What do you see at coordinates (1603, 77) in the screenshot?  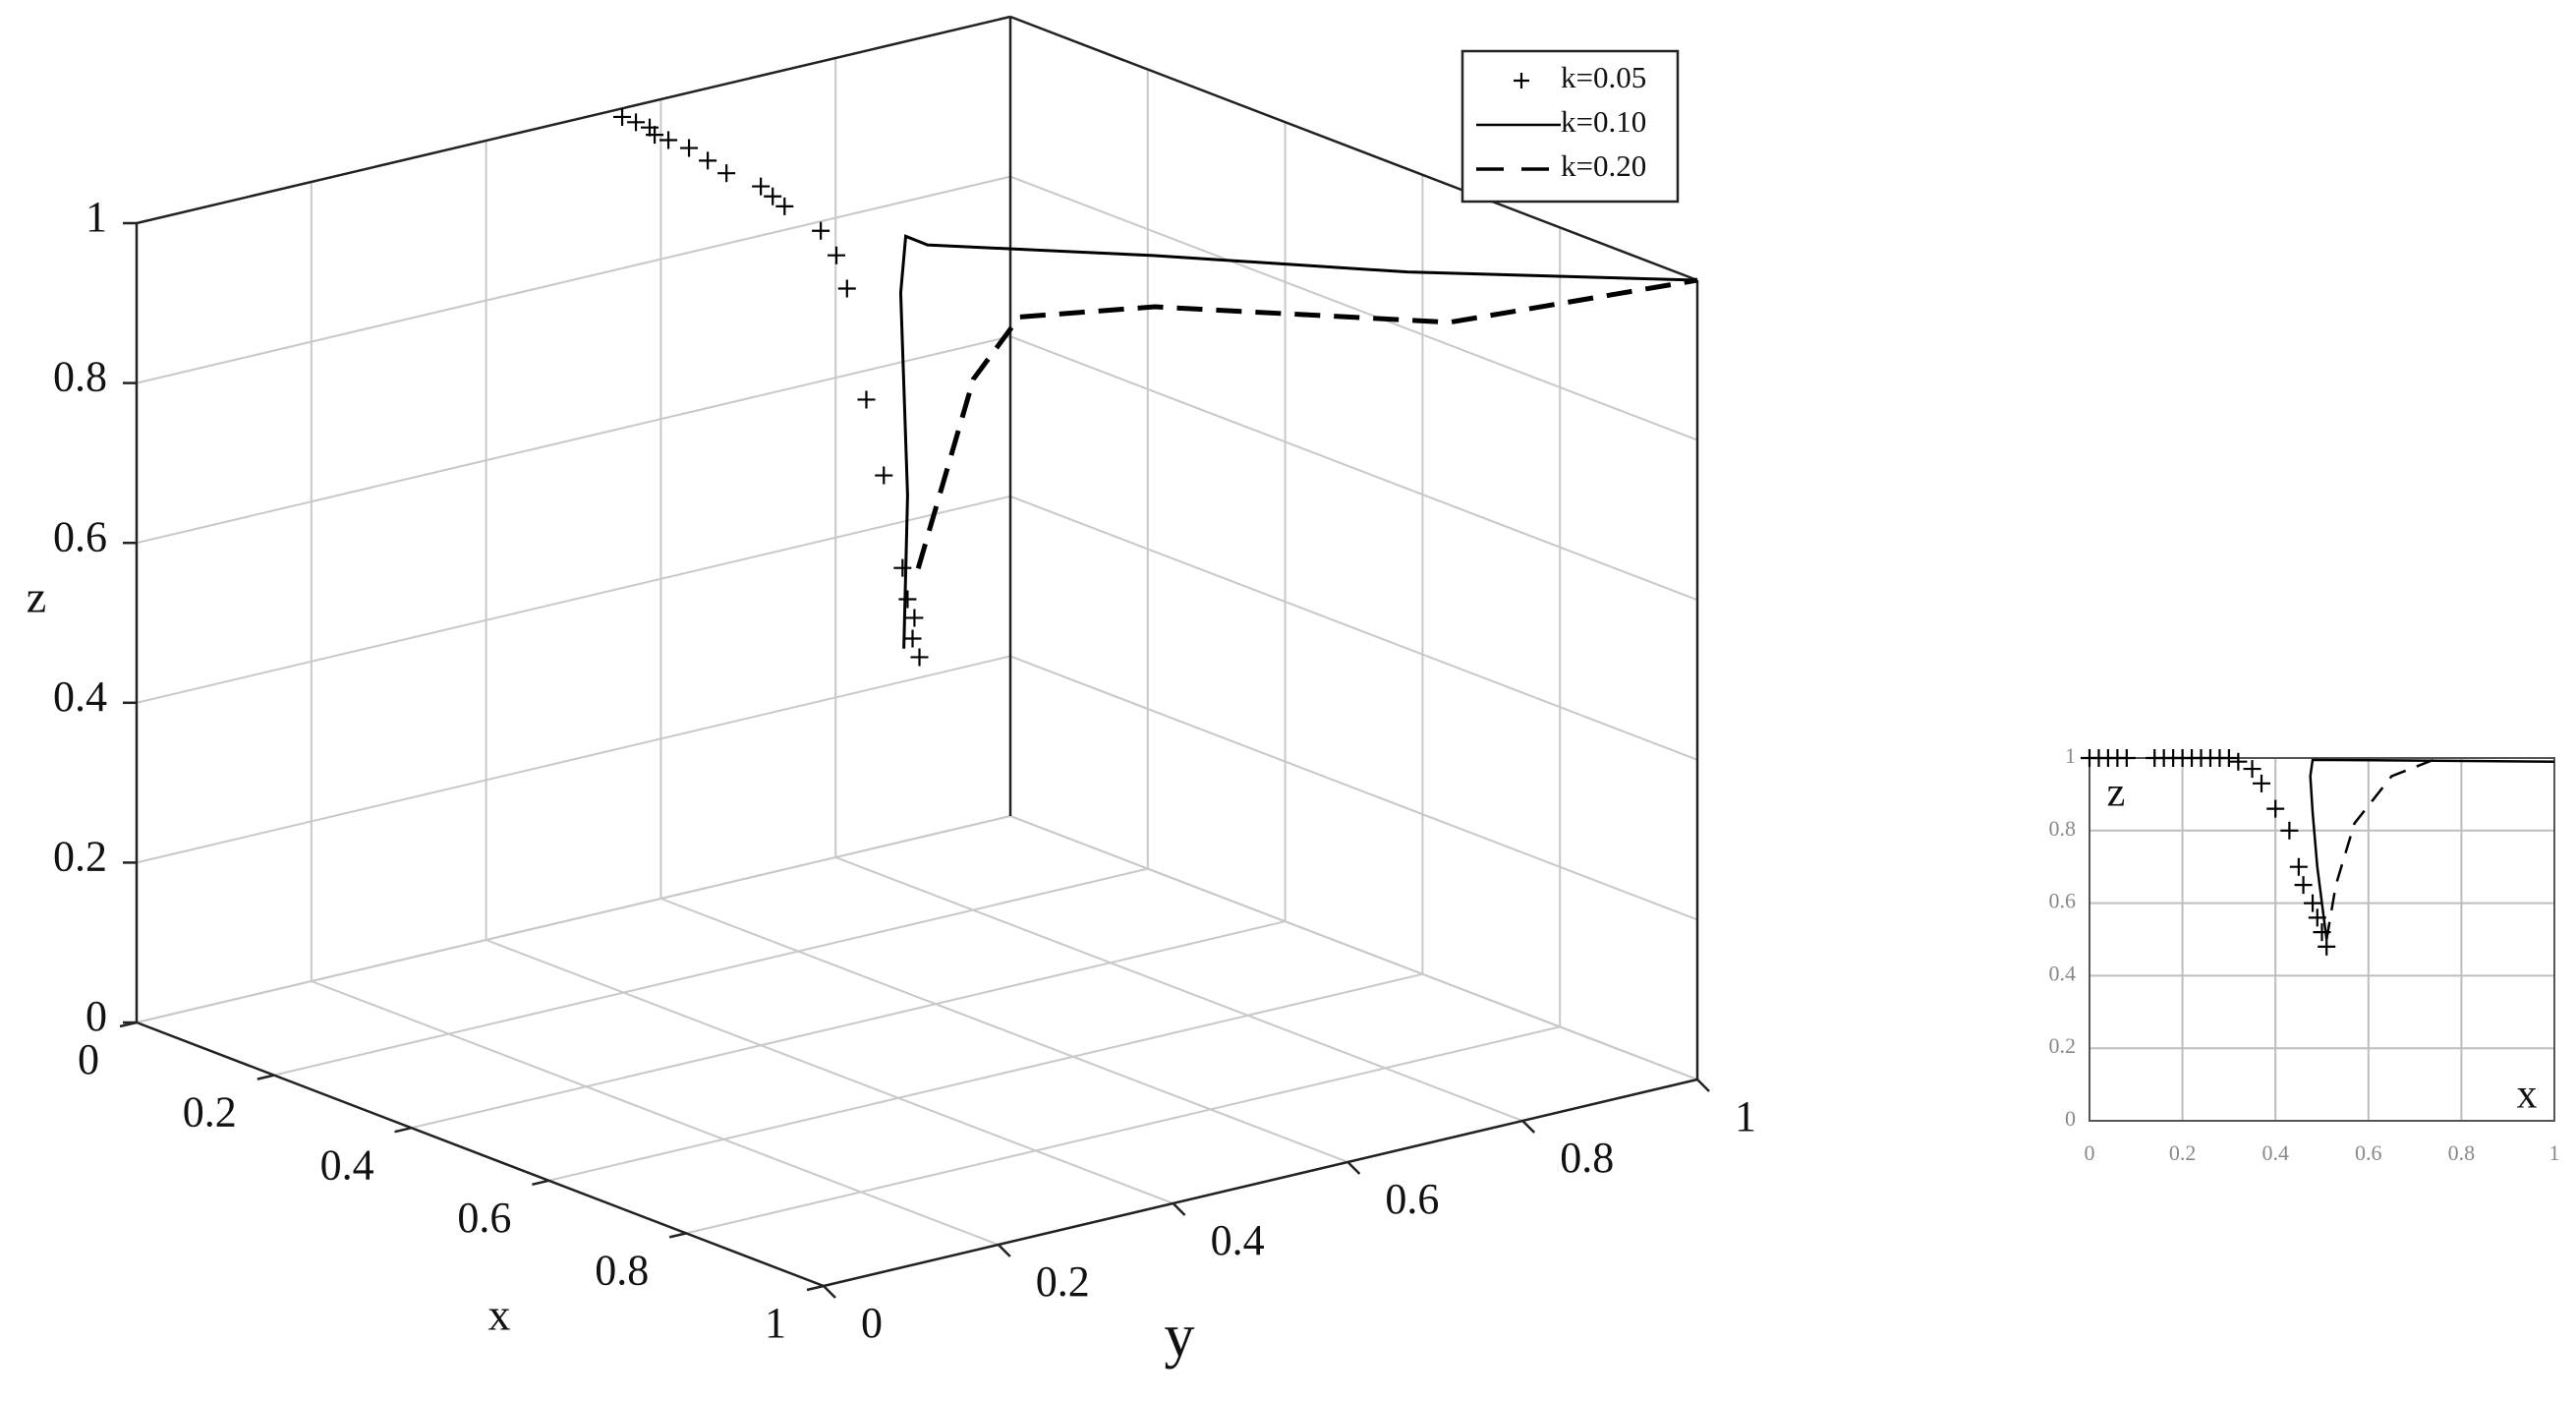 I see `legend-label: k=0.05` at bounding box center [1603, 77].